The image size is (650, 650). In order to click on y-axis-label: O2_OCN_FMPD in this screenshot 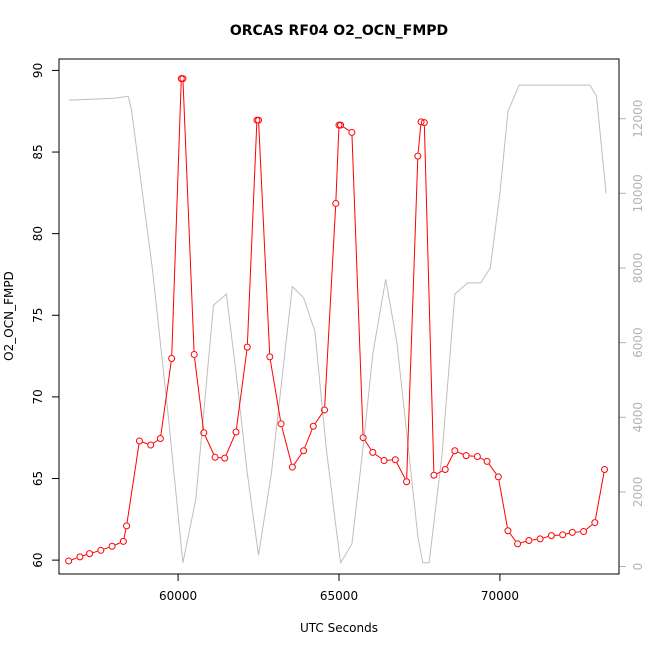, I will do `click(9, 316)`.